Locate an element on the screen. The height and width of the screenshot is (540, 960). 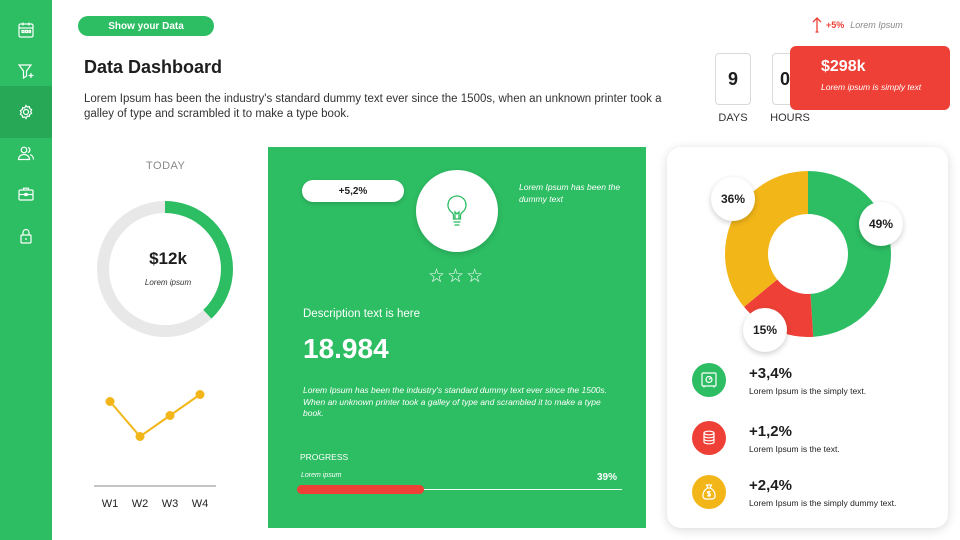
pie-label-green: 49% is located at coordinates (881, 224).